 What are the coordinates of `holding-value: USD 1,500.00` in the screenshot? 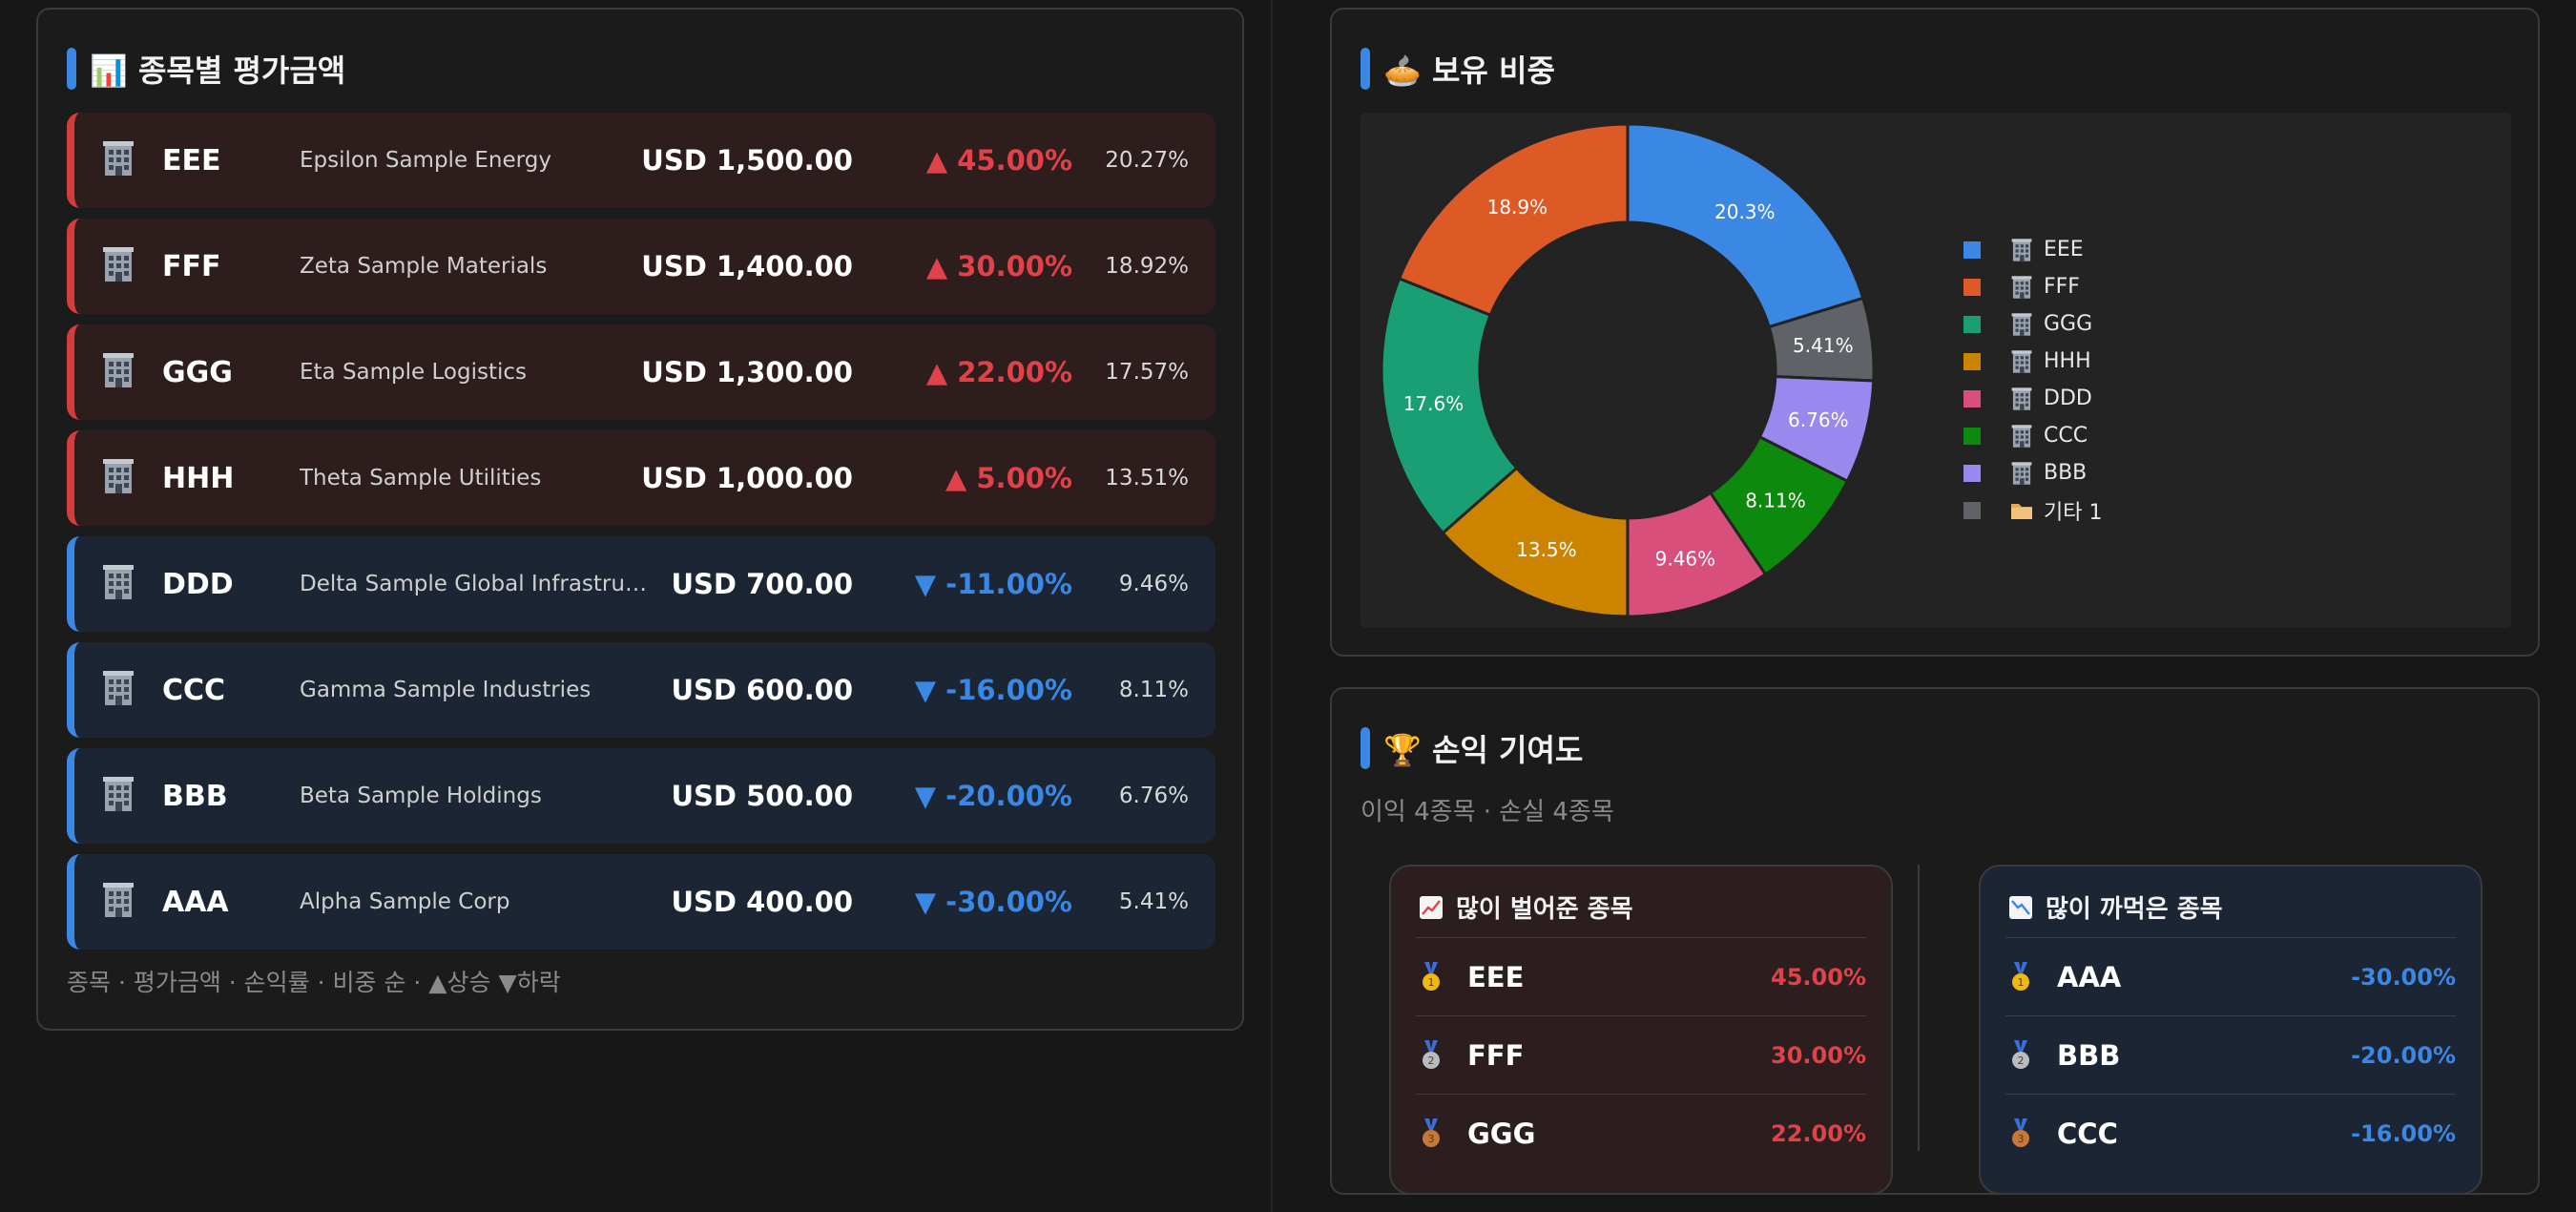 It's located at (747, 160).